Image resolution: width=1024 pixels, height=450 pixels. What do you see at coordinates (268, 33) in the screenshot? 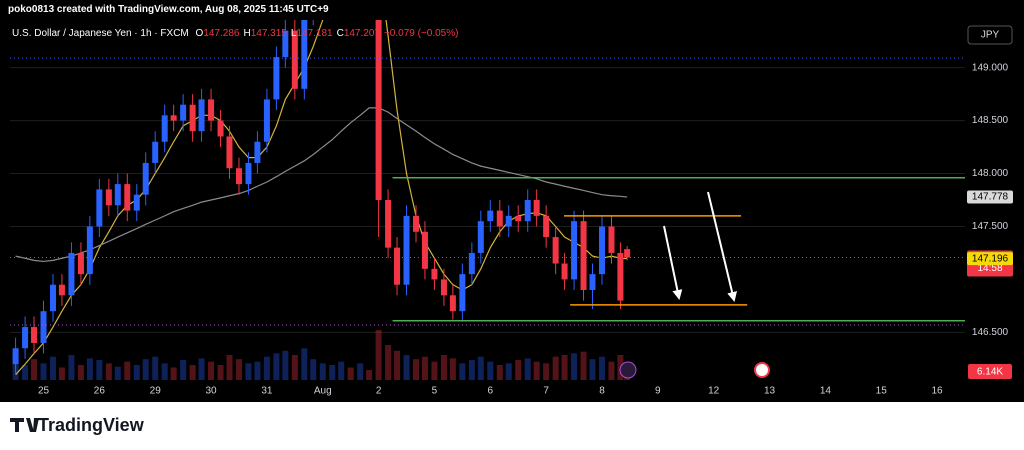
I see `ohlc-value: 147.315` at bounding box center [268, 33].